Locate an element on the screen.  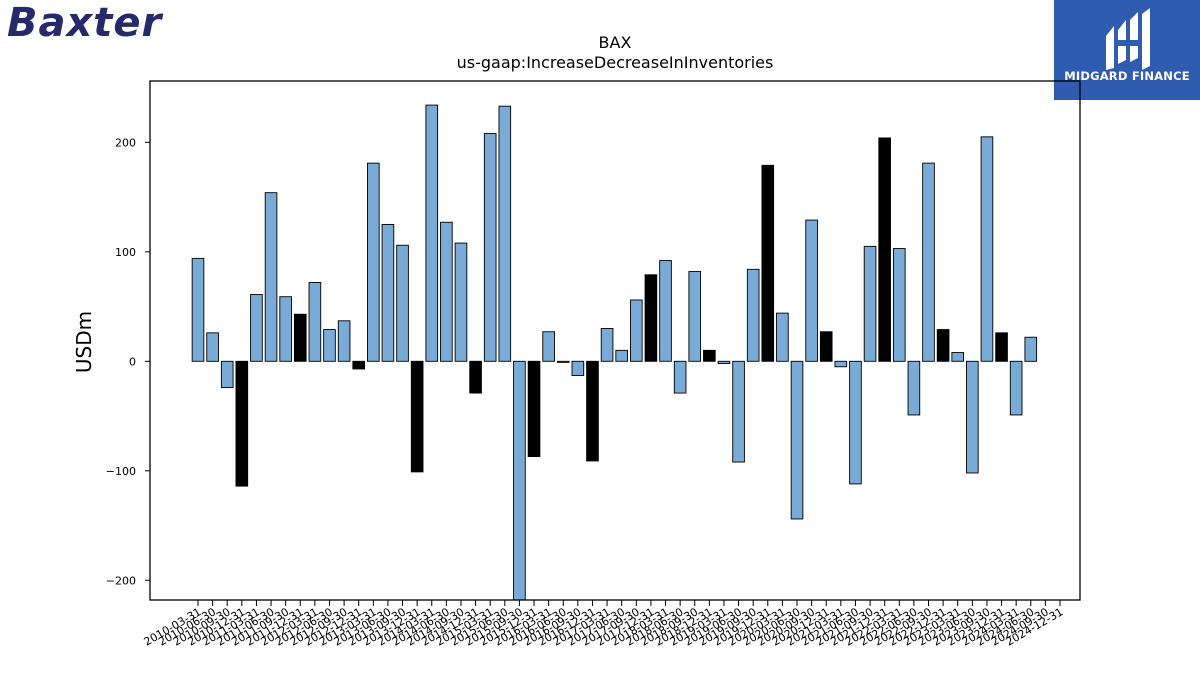
y-tick-label: 200 is located at coordinates (125, 142).